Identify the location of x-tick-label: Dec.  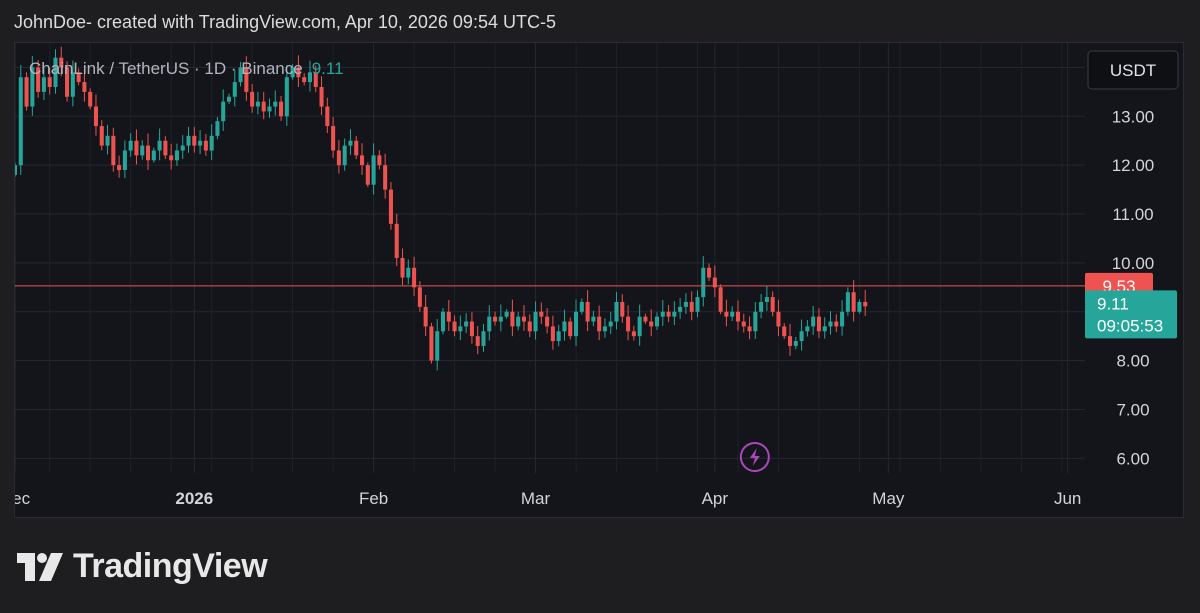
(23, 498).